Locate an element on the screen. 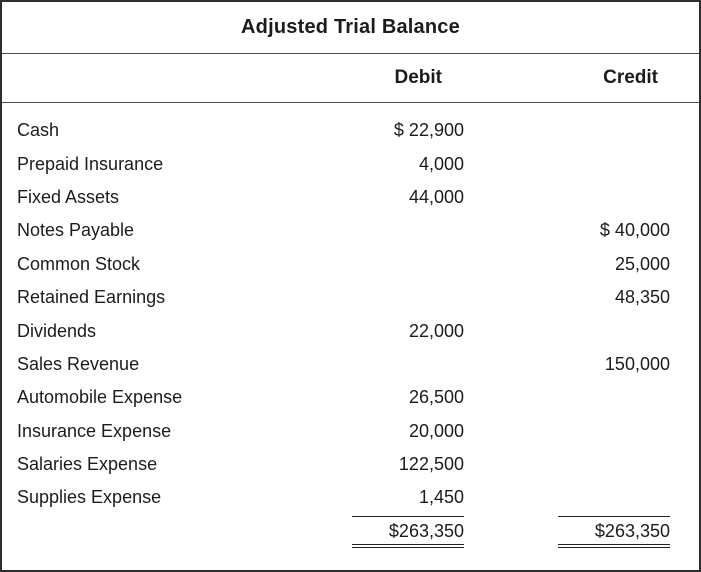 The height and width of the screenshot is (572, 701). debit-amount: 22,000 is located at coordinates (436, 330).